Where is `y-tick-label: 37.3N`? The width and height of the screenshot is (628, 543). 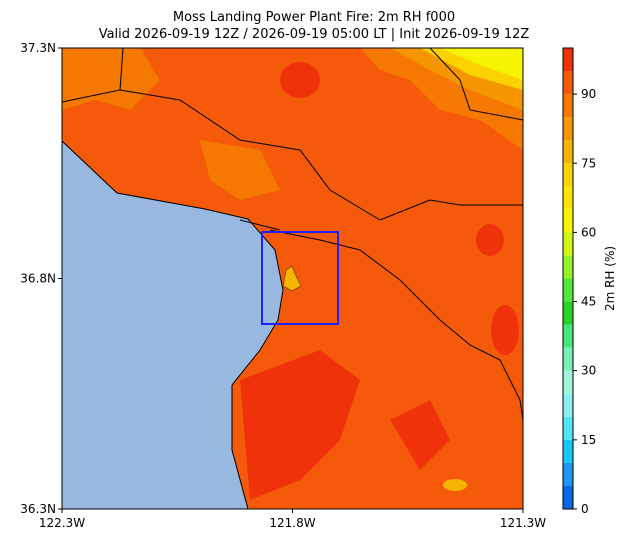
y-tick-label: 37.3N is located at coordinates (38, 48).